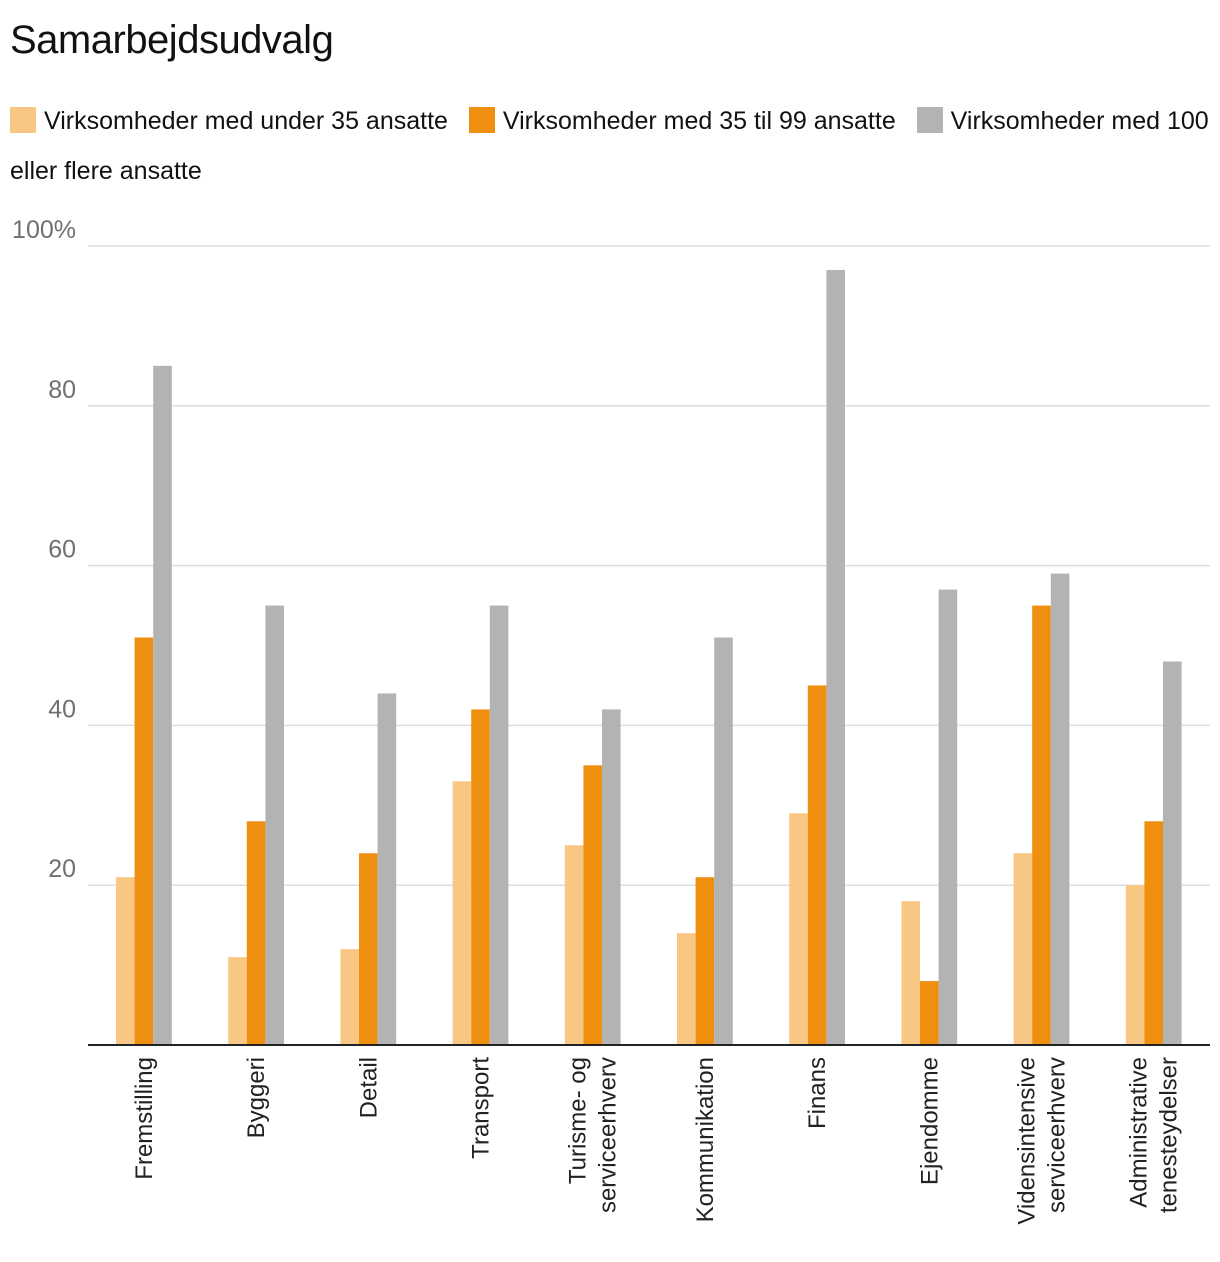  What do you see at coordinates (246, 121) in the screenshot?
I see `legend-label-small: Virksomheder med under 35 ansatte` at bounding box center [246, 121].